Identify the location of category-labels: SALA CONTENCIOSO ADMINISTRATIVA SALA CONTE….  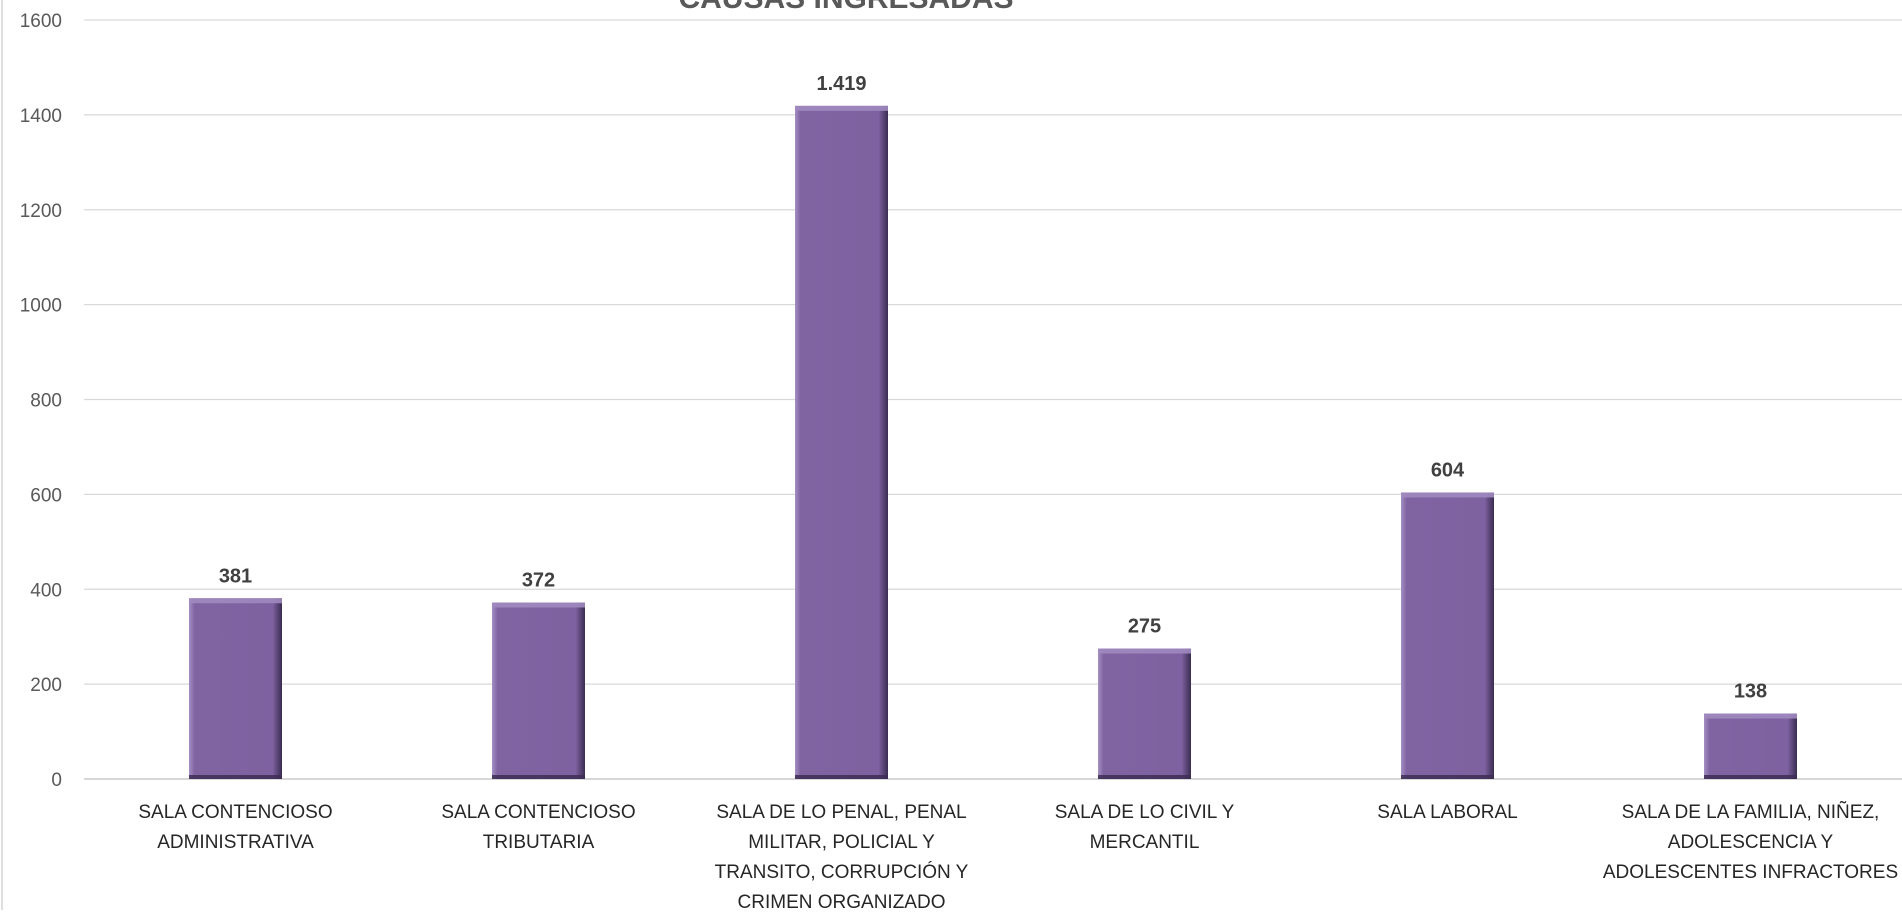
(1018, 857).